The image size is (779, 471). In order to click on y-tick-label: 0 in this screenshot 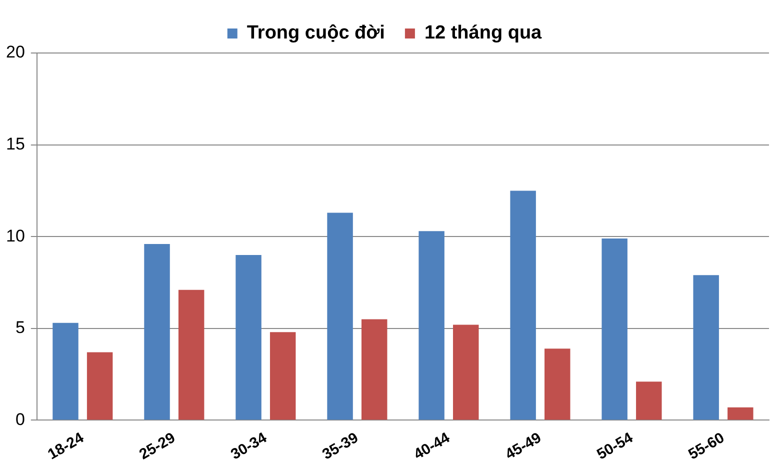, I will do `click(20, 419)`.